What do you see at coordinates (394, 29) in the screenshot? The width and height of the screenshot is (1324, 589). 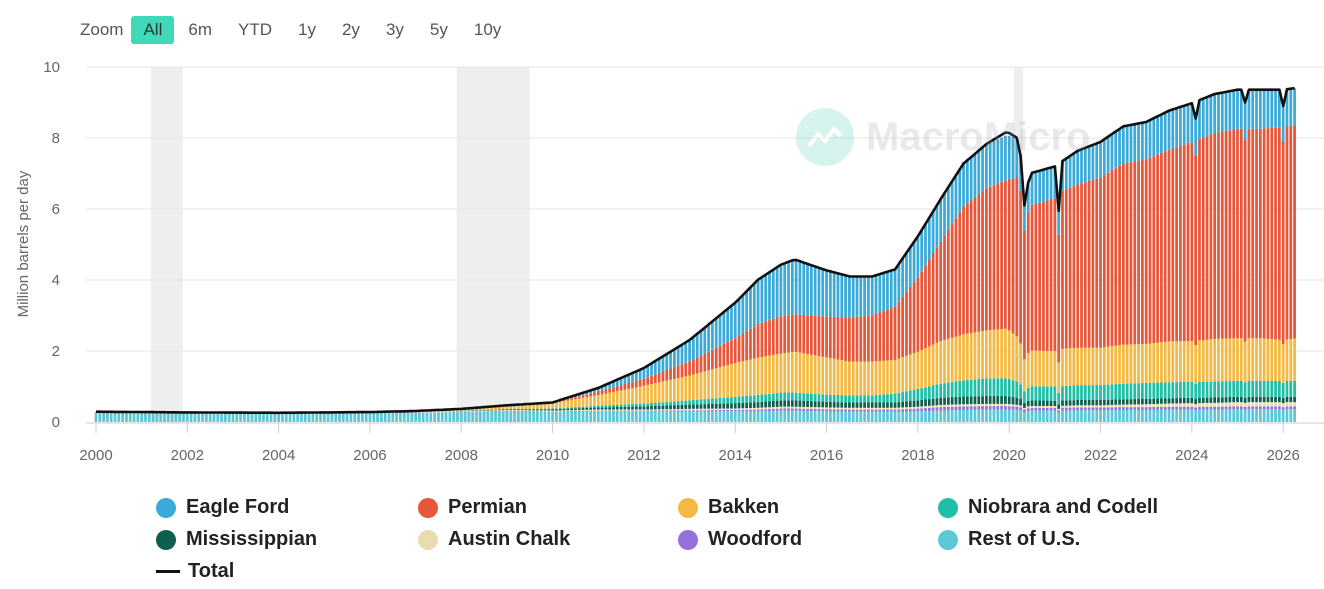 I see `zoom-3y-button: 3y` at bounding box center [394, 29].